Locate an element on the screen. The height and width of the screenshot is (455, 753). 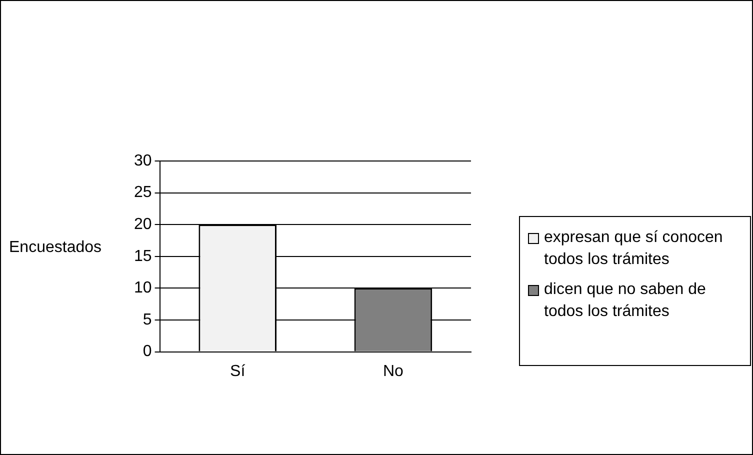
x-tick-label: No is located at coordinates (393, 371).